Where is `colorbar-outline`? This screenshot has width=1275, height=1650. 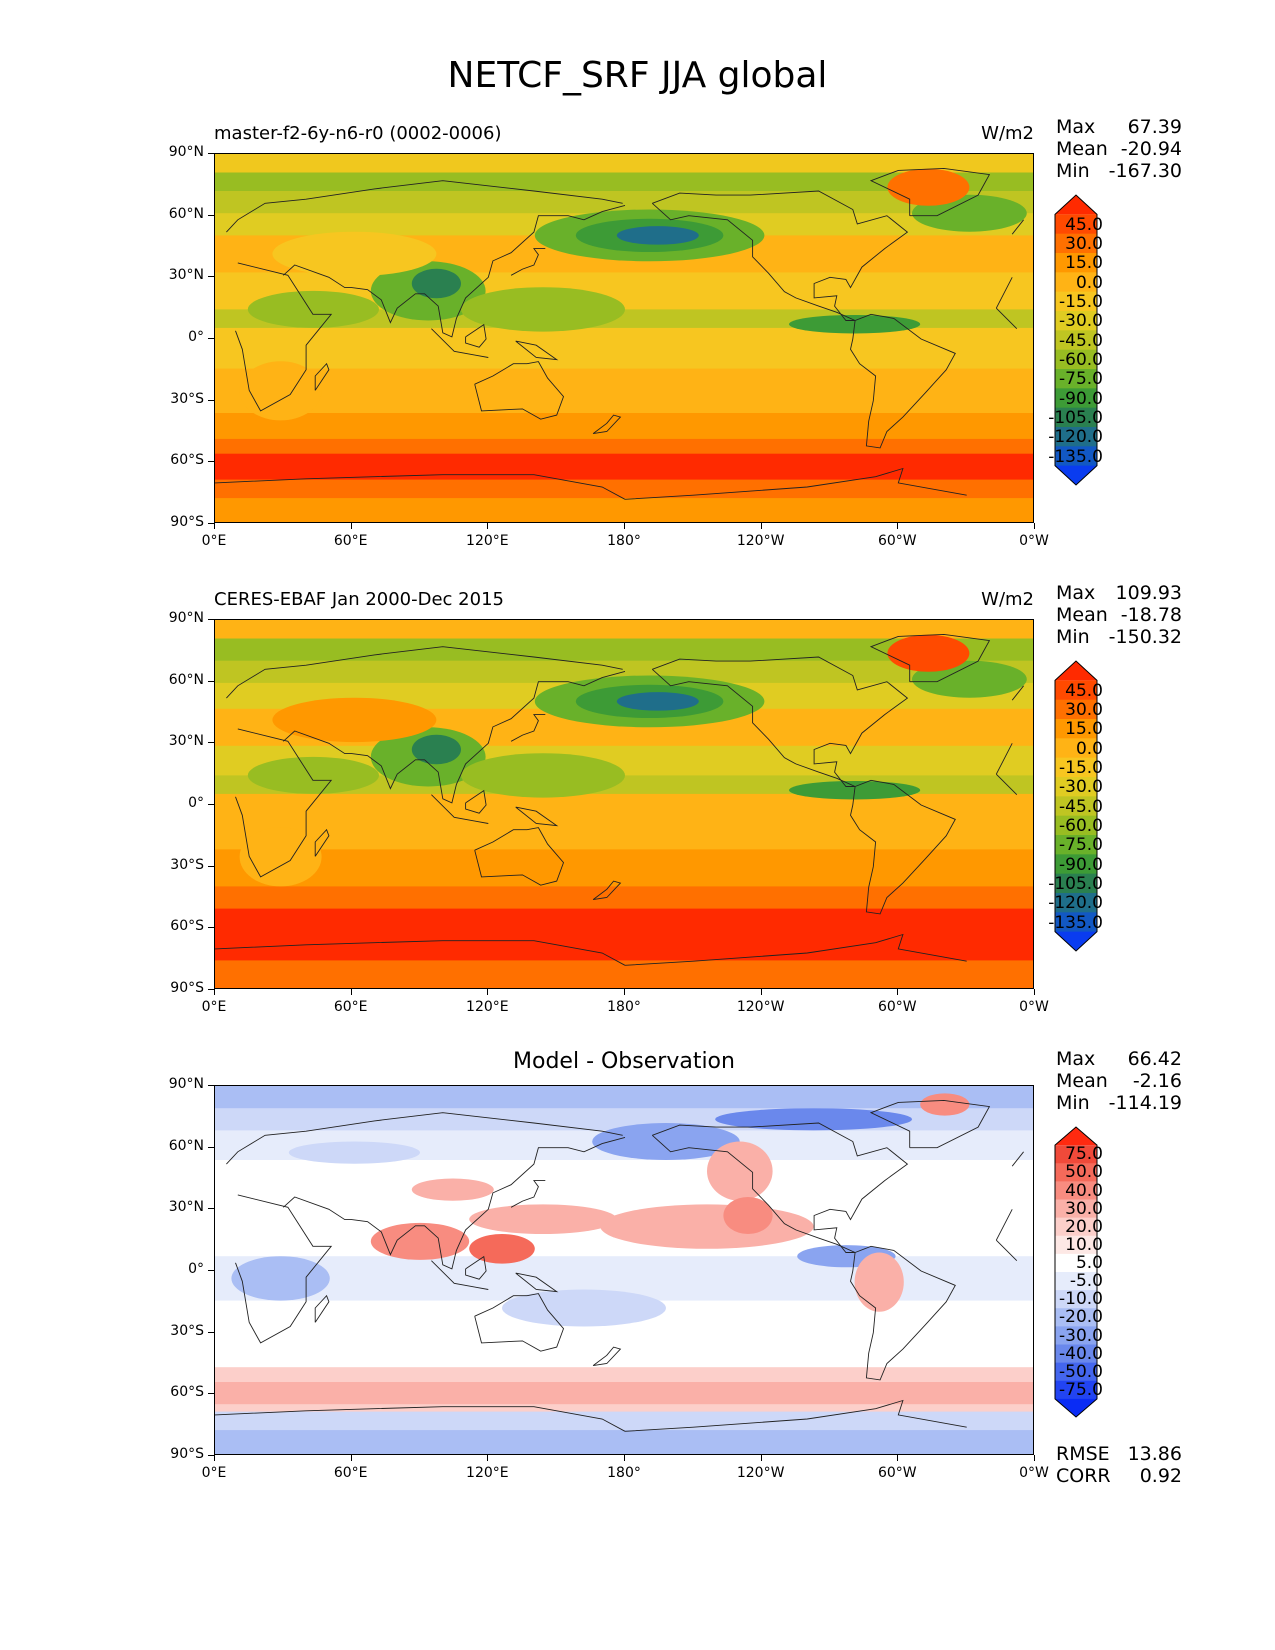
colorbar-outline is located at coordinates (1076, 340).